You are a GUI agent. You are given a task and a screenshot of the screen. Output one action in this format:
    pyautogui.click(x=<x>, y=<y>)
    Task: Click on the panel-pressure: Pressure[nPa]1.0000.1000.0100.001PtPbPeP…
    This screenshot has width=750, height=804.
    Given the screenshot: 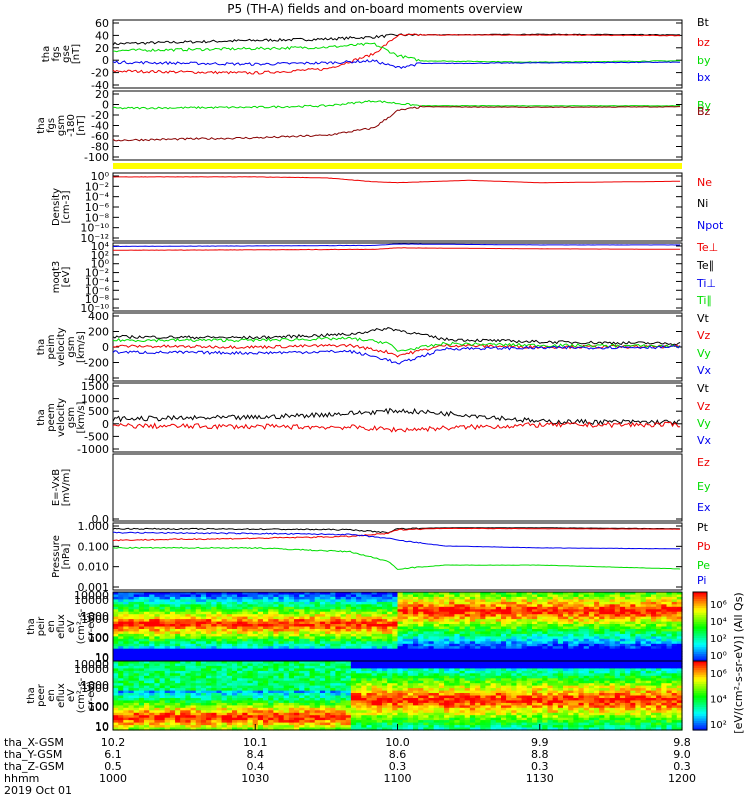 What is the action you would take?
    pyautogui.click(x=381, y=557)
    